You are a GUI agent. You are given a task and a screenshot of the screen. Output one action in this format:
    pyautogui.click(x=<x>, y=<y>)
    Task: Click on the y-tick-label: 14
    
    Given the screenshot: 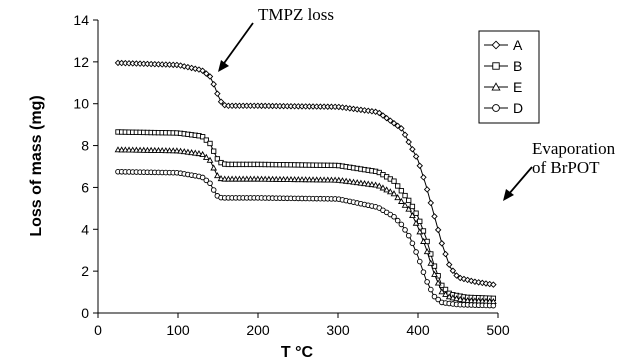 What is the action you would take?
    pyautogui.click(x=81, y=20)
    